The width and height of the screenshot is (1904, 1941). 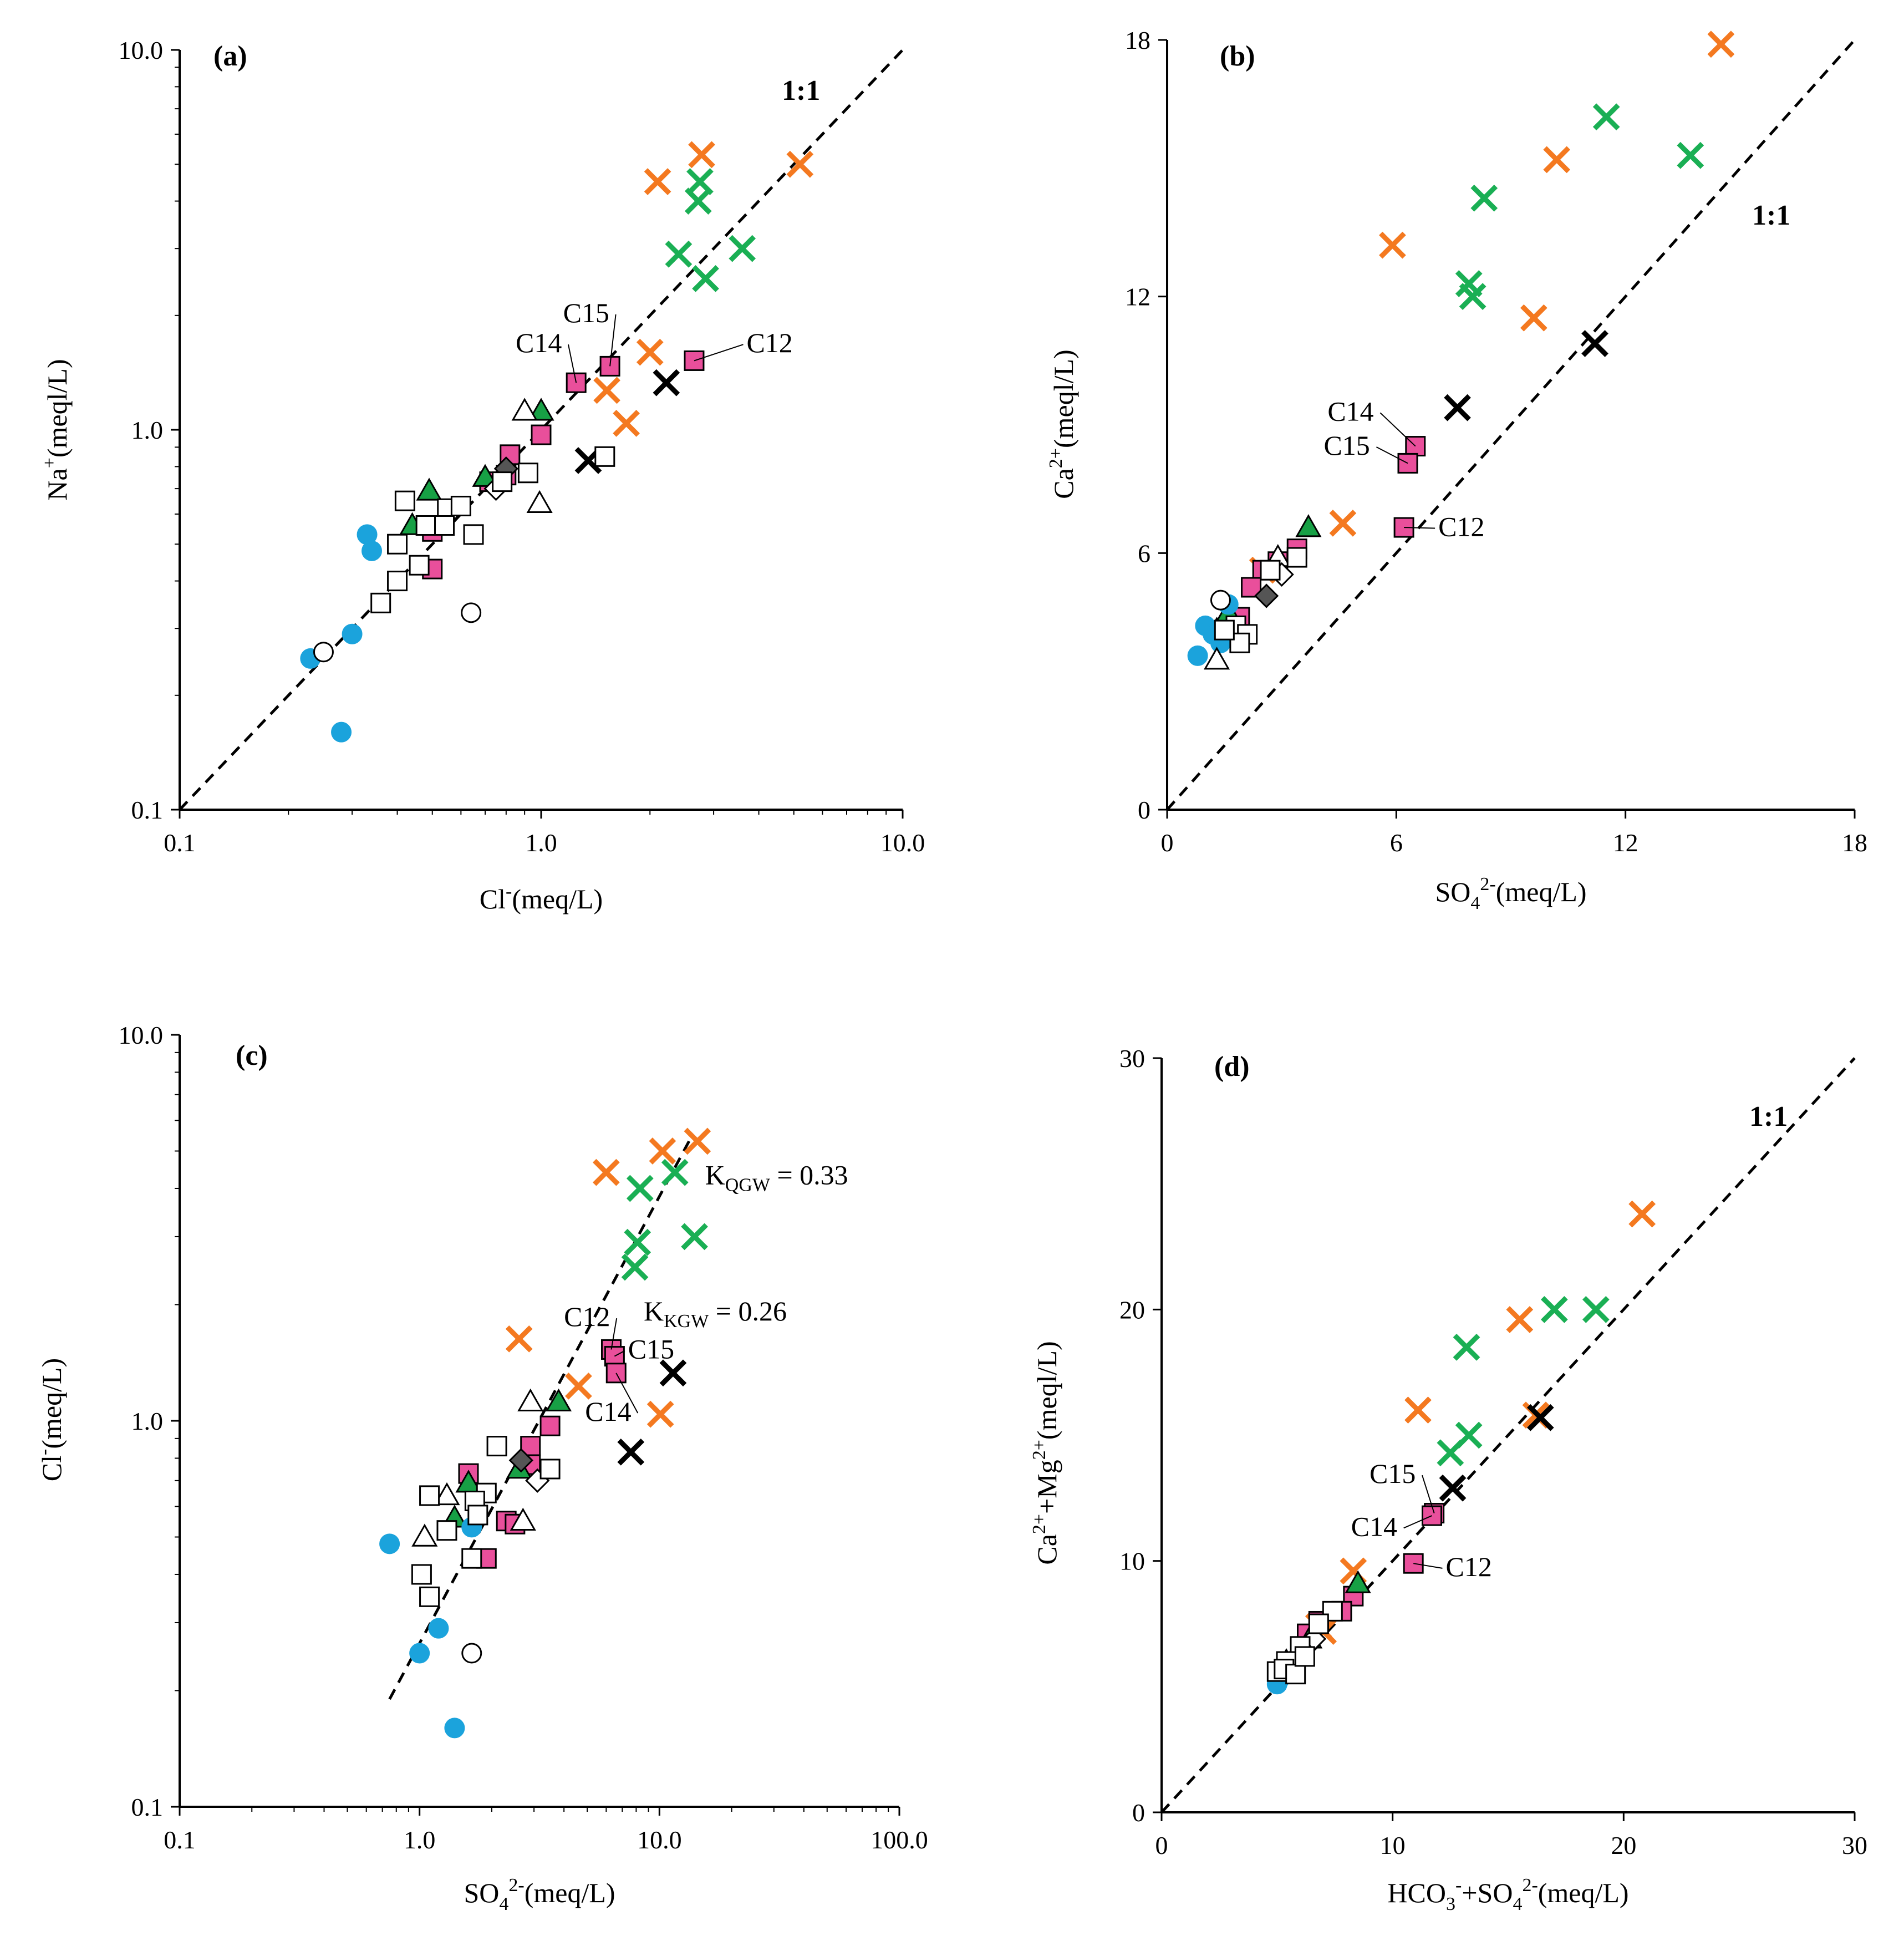 What do you see at coordinates (525, 410) in the screenshot?
I see `panel-a-point-open-triangle` at bounding box center [525, 410].